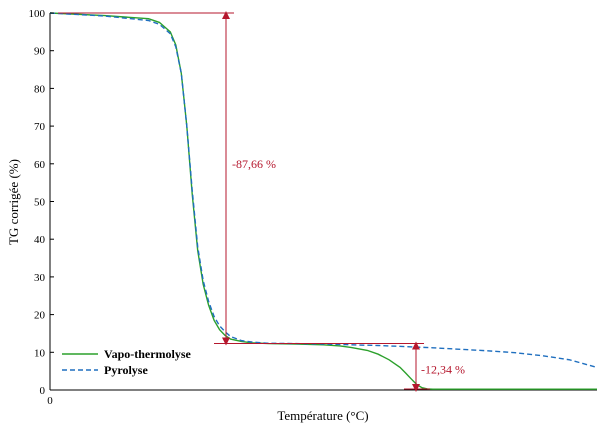  What do you see at coordinates (50, 401) in the screenshot?
I see `x-tick-label: 0` at bounding box center [50, 401].